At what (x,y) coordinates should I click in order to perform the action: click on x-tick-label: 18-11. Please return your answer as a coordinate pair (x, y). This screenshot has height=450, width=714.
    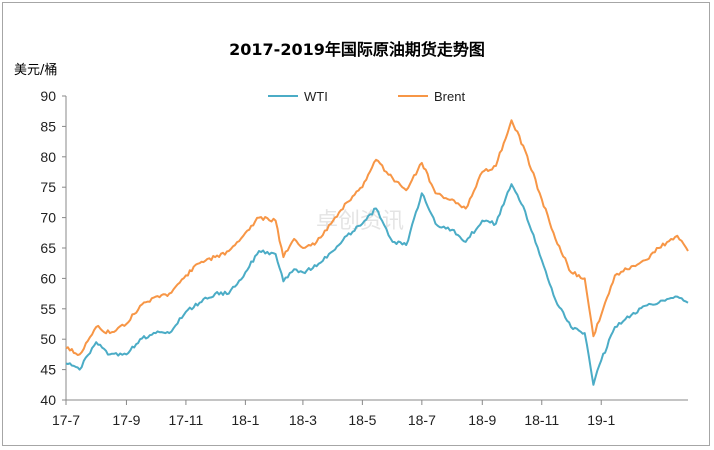
    Looking at the image, I should click on (541, 420).